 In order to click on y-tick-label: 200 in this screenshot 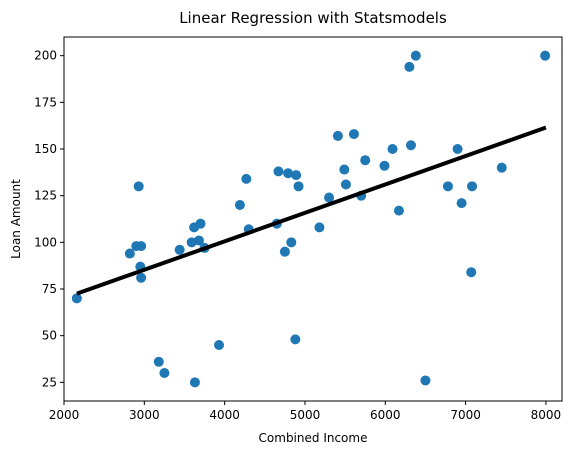, I will do `click(45, 56)`.